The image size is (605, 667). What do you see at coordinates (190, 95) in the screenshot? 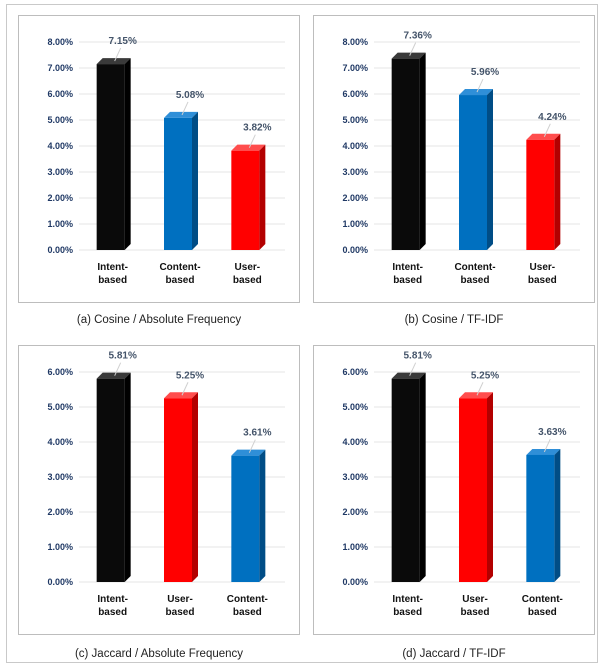
I see `data-label: 5.08%` at bounding box center [190, 95].